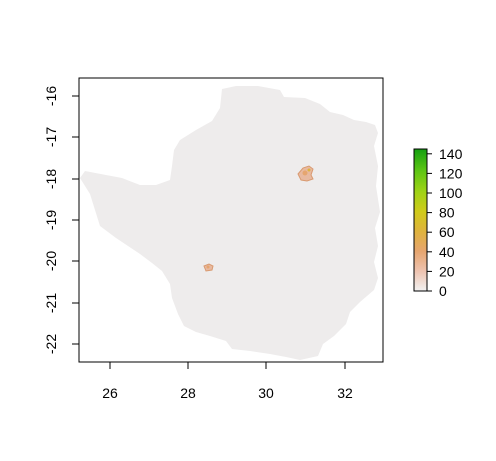 The height and width of the screenshot is (461, 496). Describe the element at coordinates (51, 96) in the screenshot. I see `y-tick-label: -16` at that location.